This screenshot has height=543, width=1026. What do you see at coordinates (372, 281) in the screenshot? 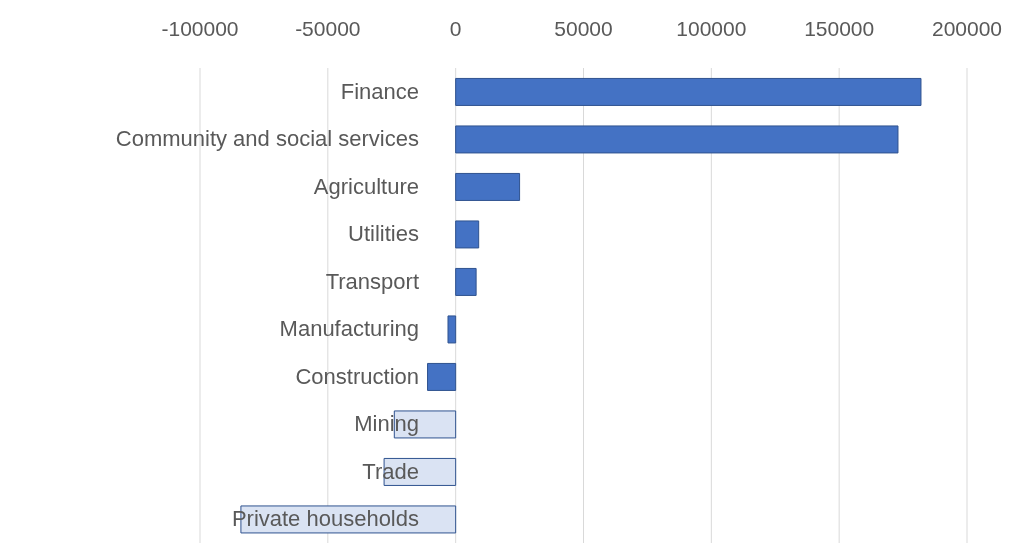
I see `y-tick-label: Transport` at bounding box center [372, 281].